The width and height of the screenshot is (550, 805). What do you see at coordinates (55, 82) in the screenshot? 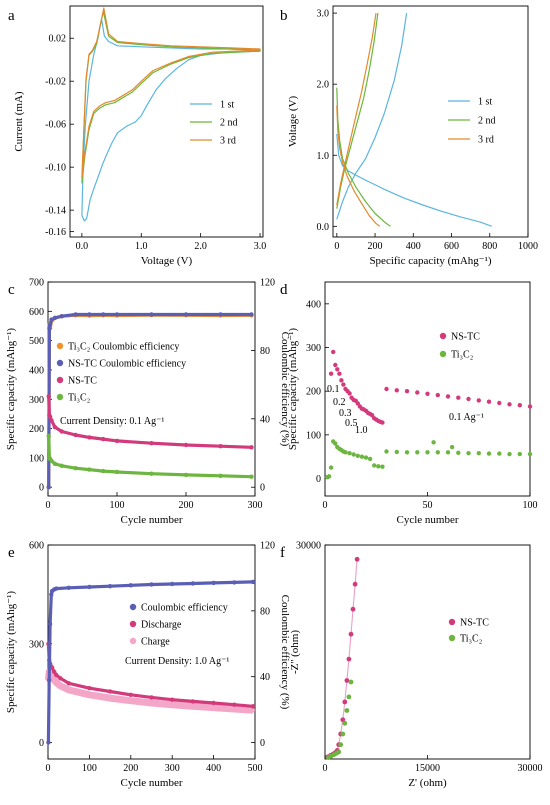
I see `y-tick-label: -0.02` at bounding box center [55, 82].